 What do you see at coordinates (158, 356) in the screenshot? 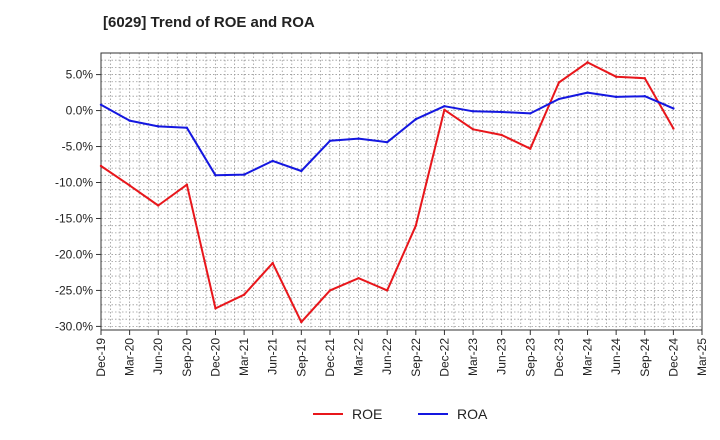
I see `x-tick-label: Jun-20` at bounding box center [158, 356].